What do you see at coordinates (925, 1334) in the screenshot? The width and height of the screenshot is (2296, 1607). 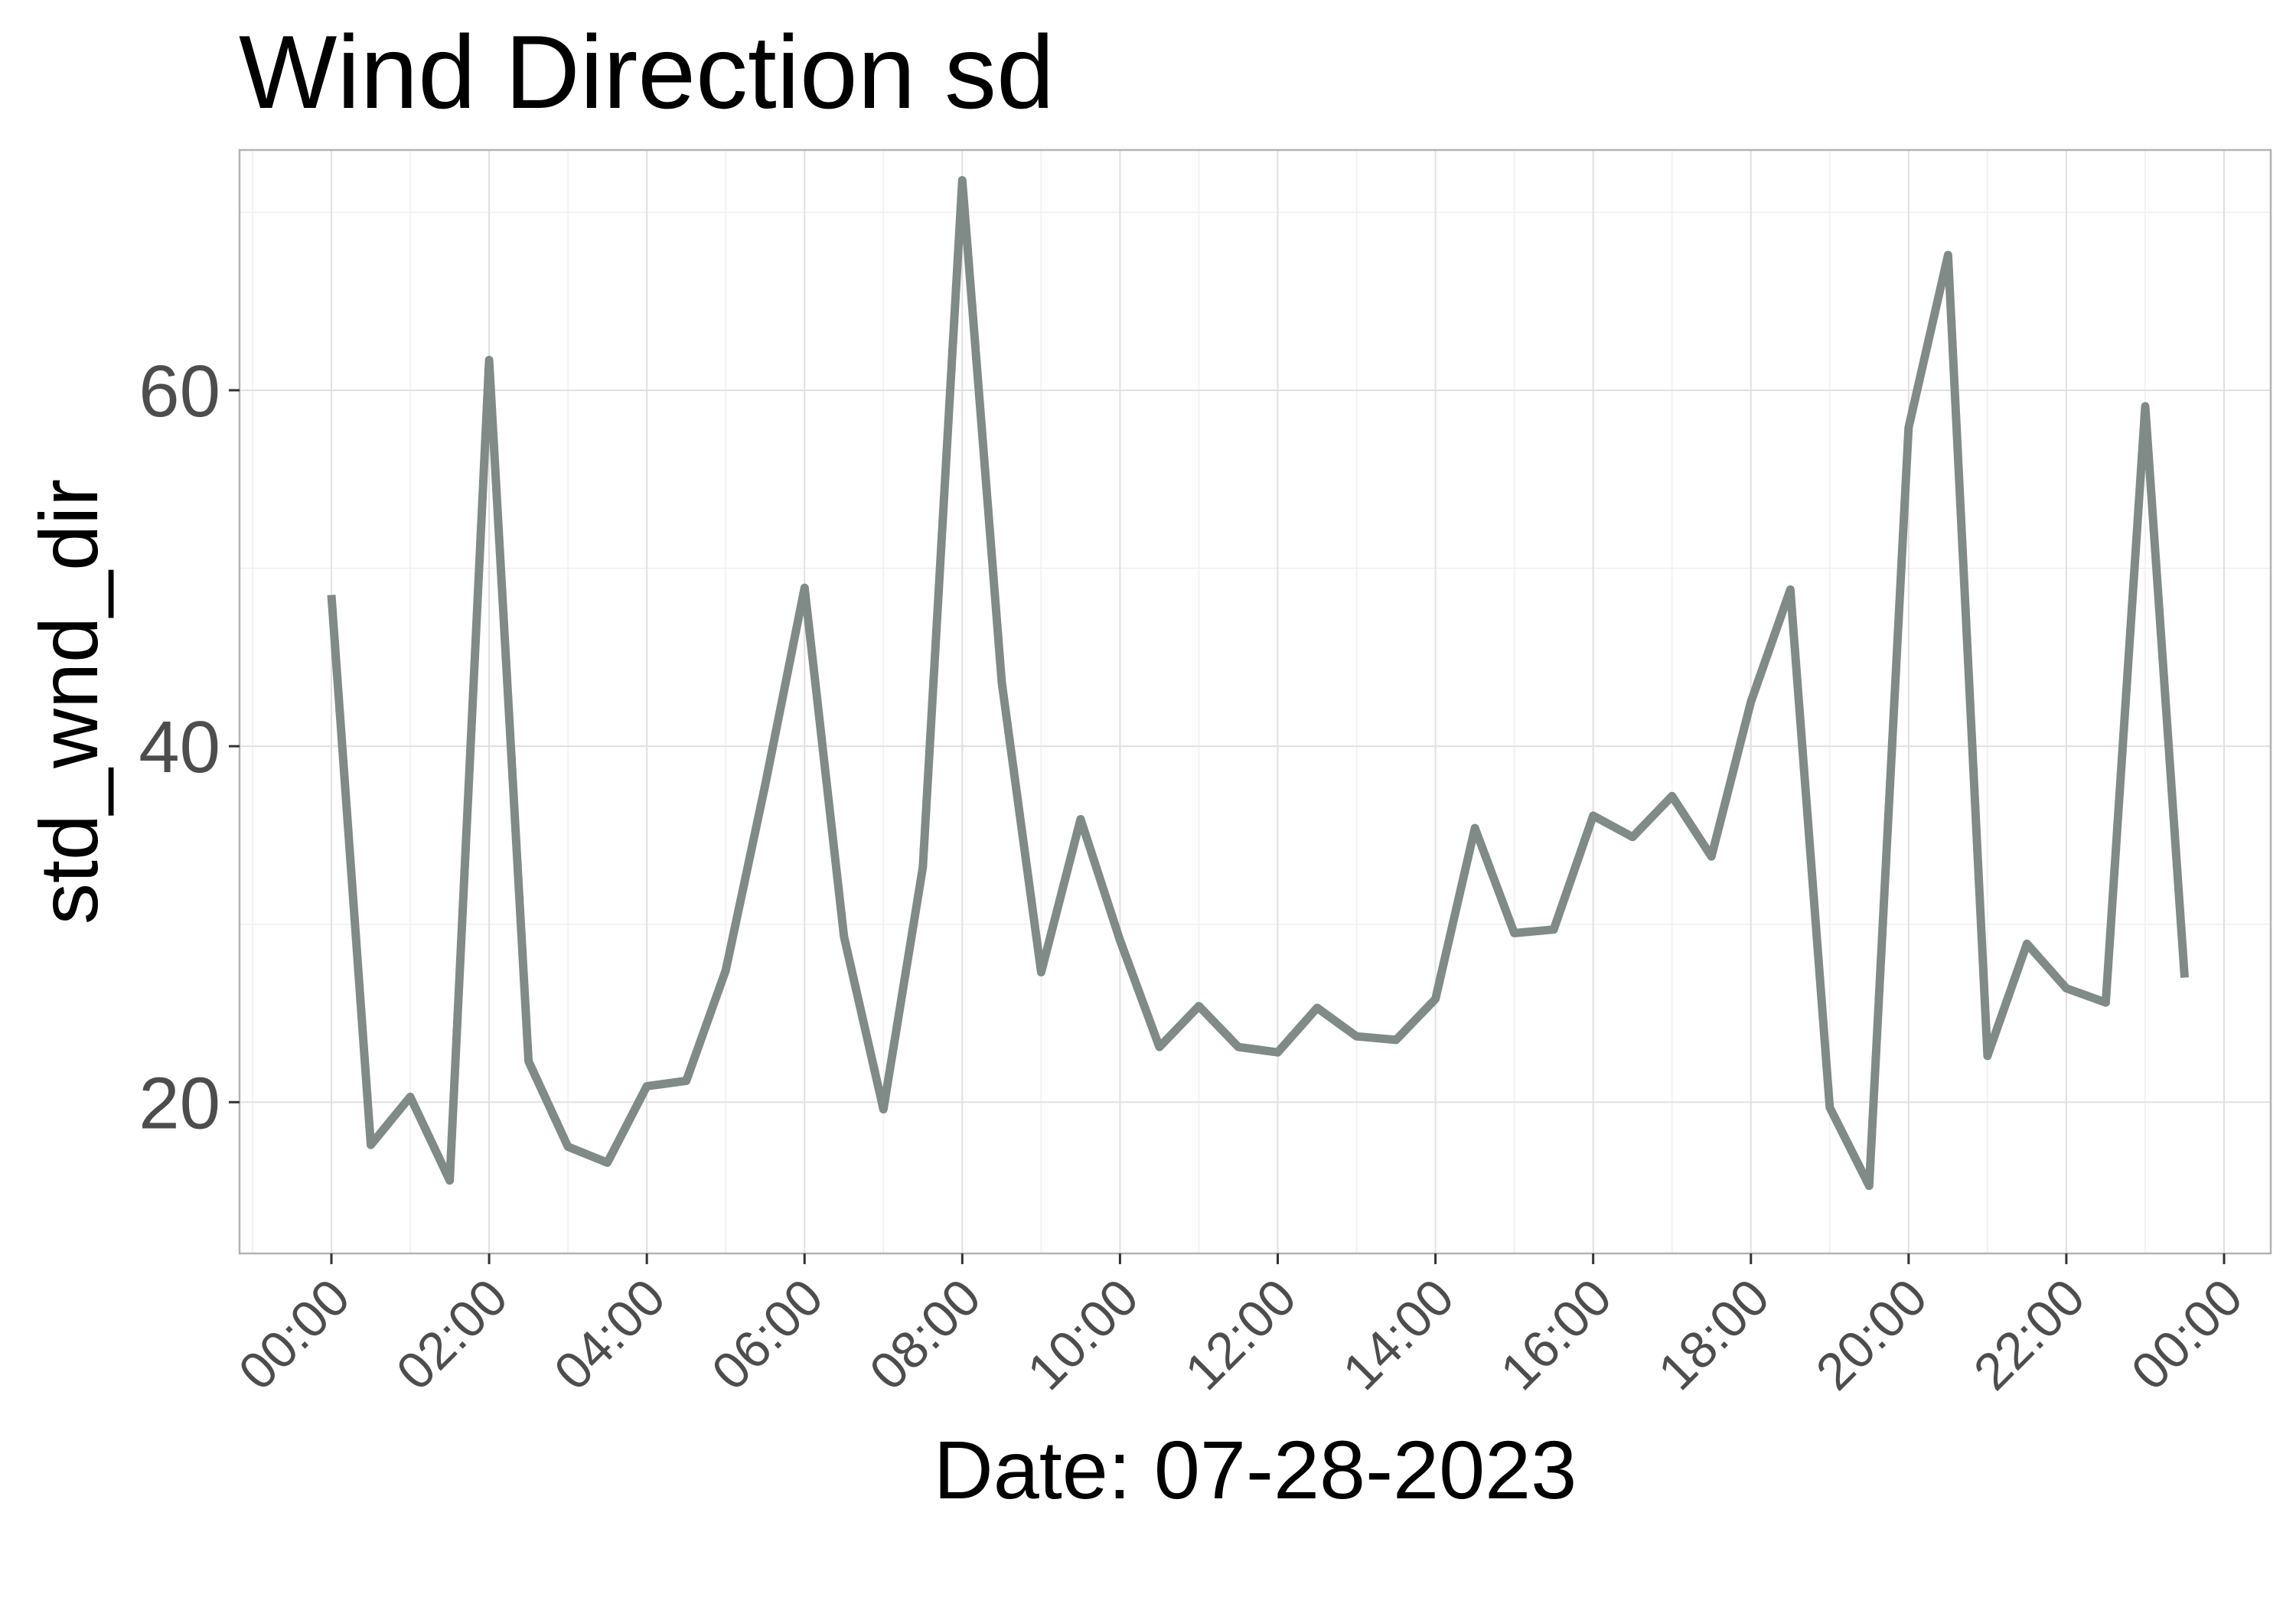 I see `x-tick-label: 08:00` at bounding box center [925, 1334].